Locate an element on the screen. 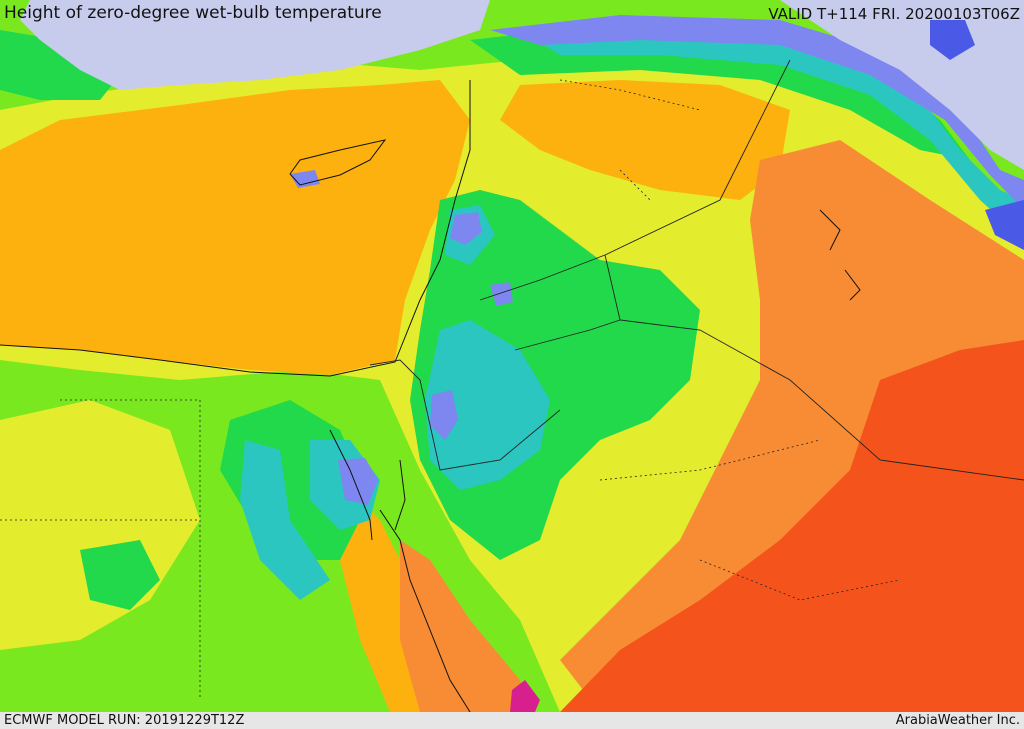  lowest-northeast is located at coordinates (952, 40).